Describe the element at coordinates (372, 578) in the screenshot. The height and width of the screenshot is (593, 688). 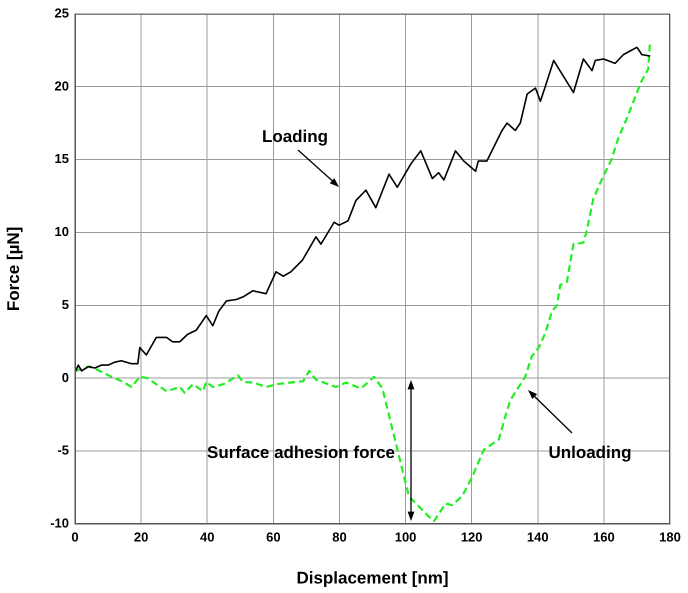
I see `x-axis-title: Displacement [nm]` at that location.